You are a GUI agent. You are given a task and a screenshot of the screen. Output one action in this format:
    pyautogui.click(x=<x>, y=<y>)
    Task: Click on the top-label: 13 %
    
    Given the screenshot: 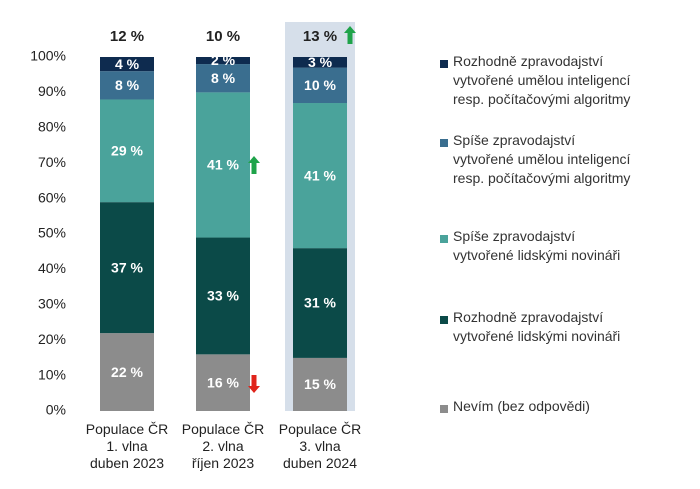 What is the action you would take?
    pyautogui.click(x=320, y=36)
    